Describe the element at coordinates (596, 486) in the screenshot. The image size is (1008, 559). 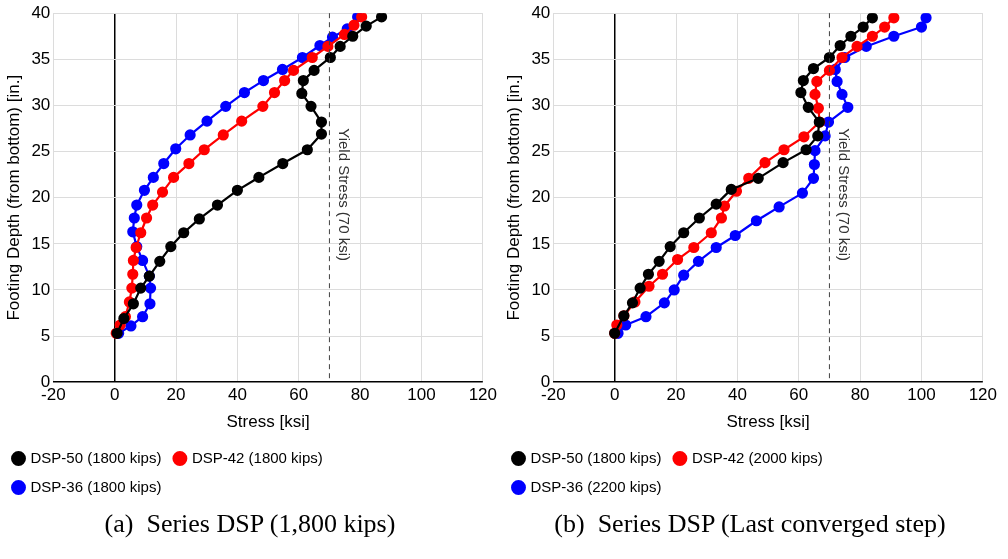
I see `legend-label: DSP-36 (2200 kips)` at that location.